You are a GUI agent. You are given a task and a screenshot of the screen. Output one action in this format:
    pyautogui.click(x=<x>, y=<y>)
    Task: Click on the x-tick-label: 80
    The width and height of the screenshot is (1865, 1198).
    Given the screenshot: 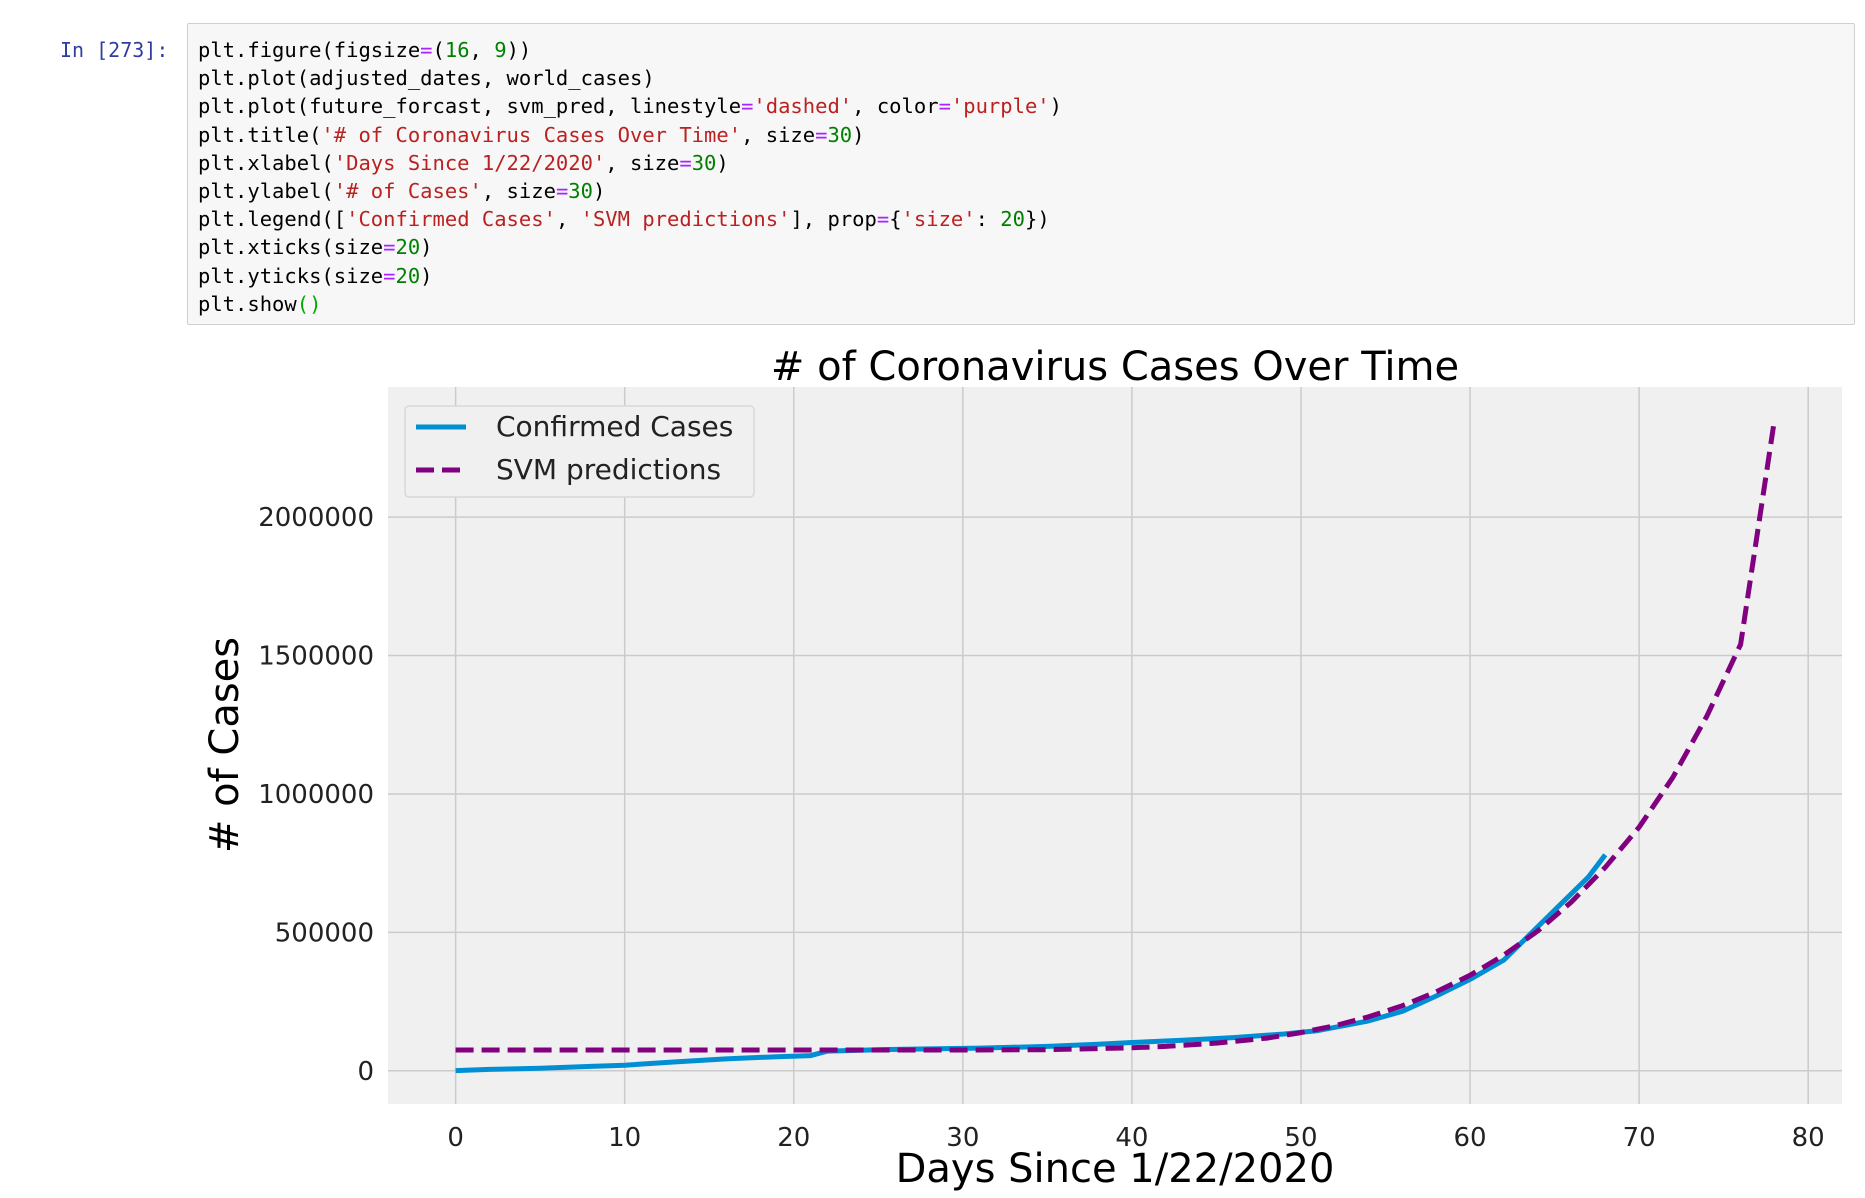 What is the action you would take?
    pyautogui.click(x=1808, y=1138)
    